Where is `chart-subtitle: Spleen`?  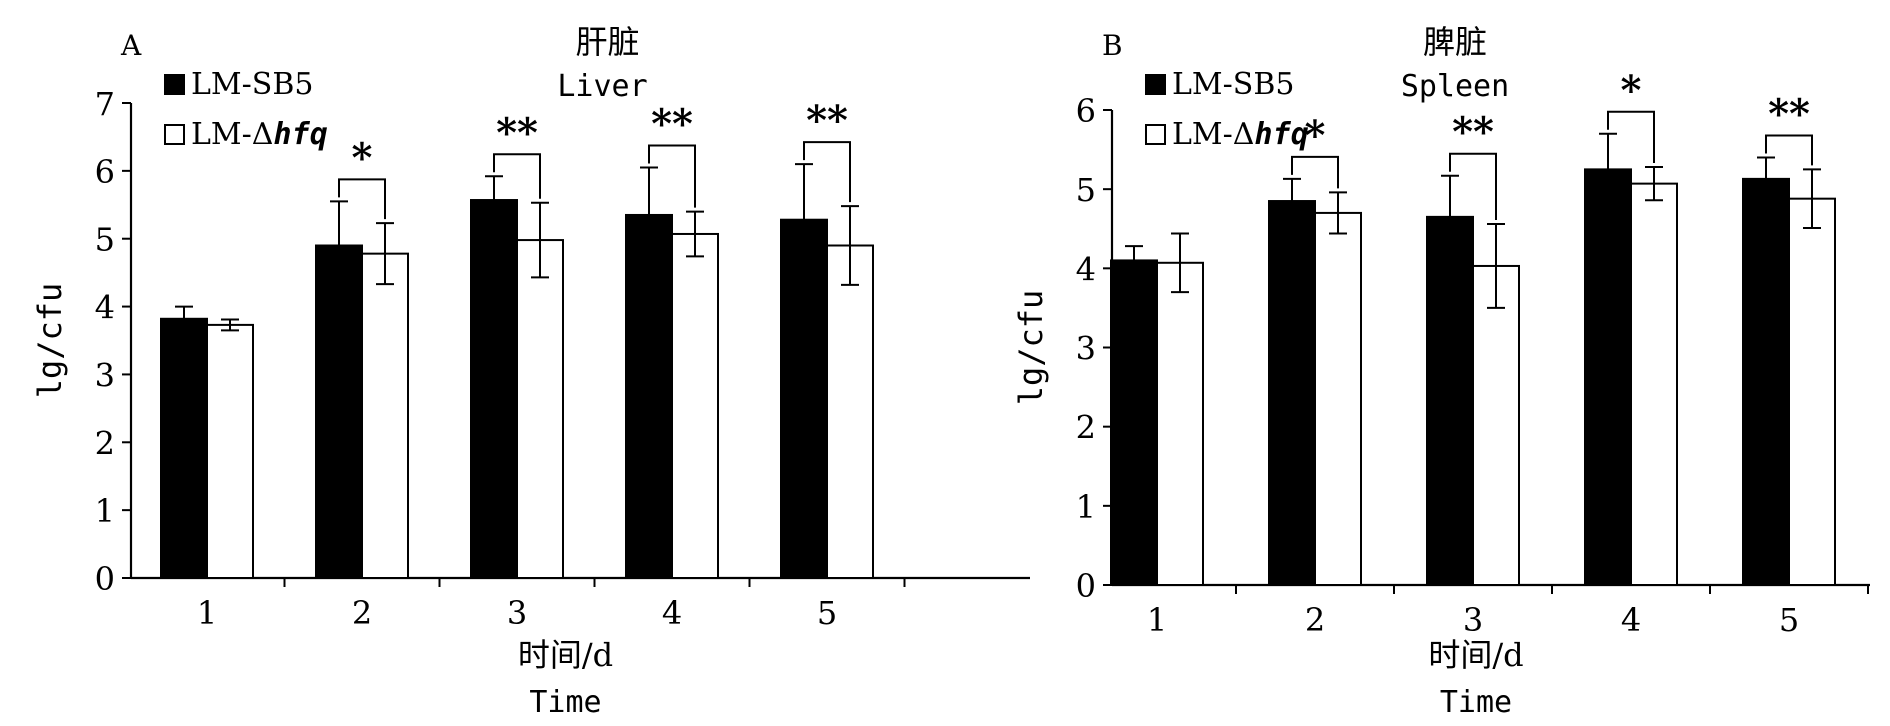 chart-subtitle: Spleen is located at coordinates (1455, 86).